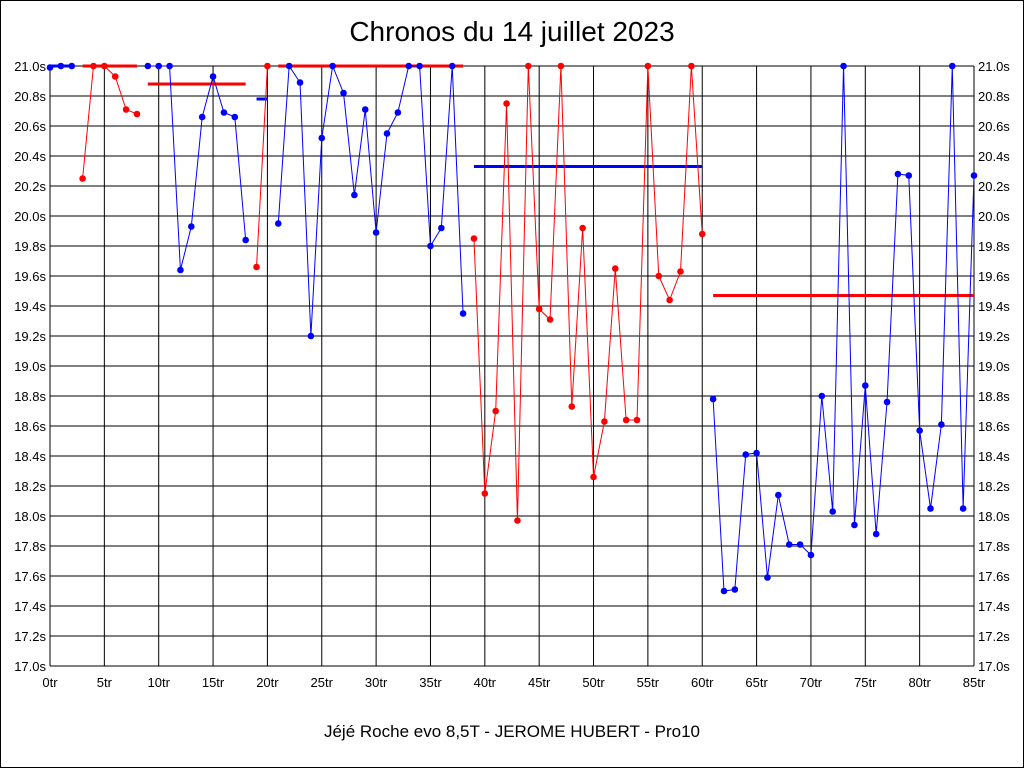 The width and height of the screenshot is (1024, 768). Describe the element at coordinates (30, 486) in the screenshot. I see `y-tick-label-left: 18.2s` at that location.